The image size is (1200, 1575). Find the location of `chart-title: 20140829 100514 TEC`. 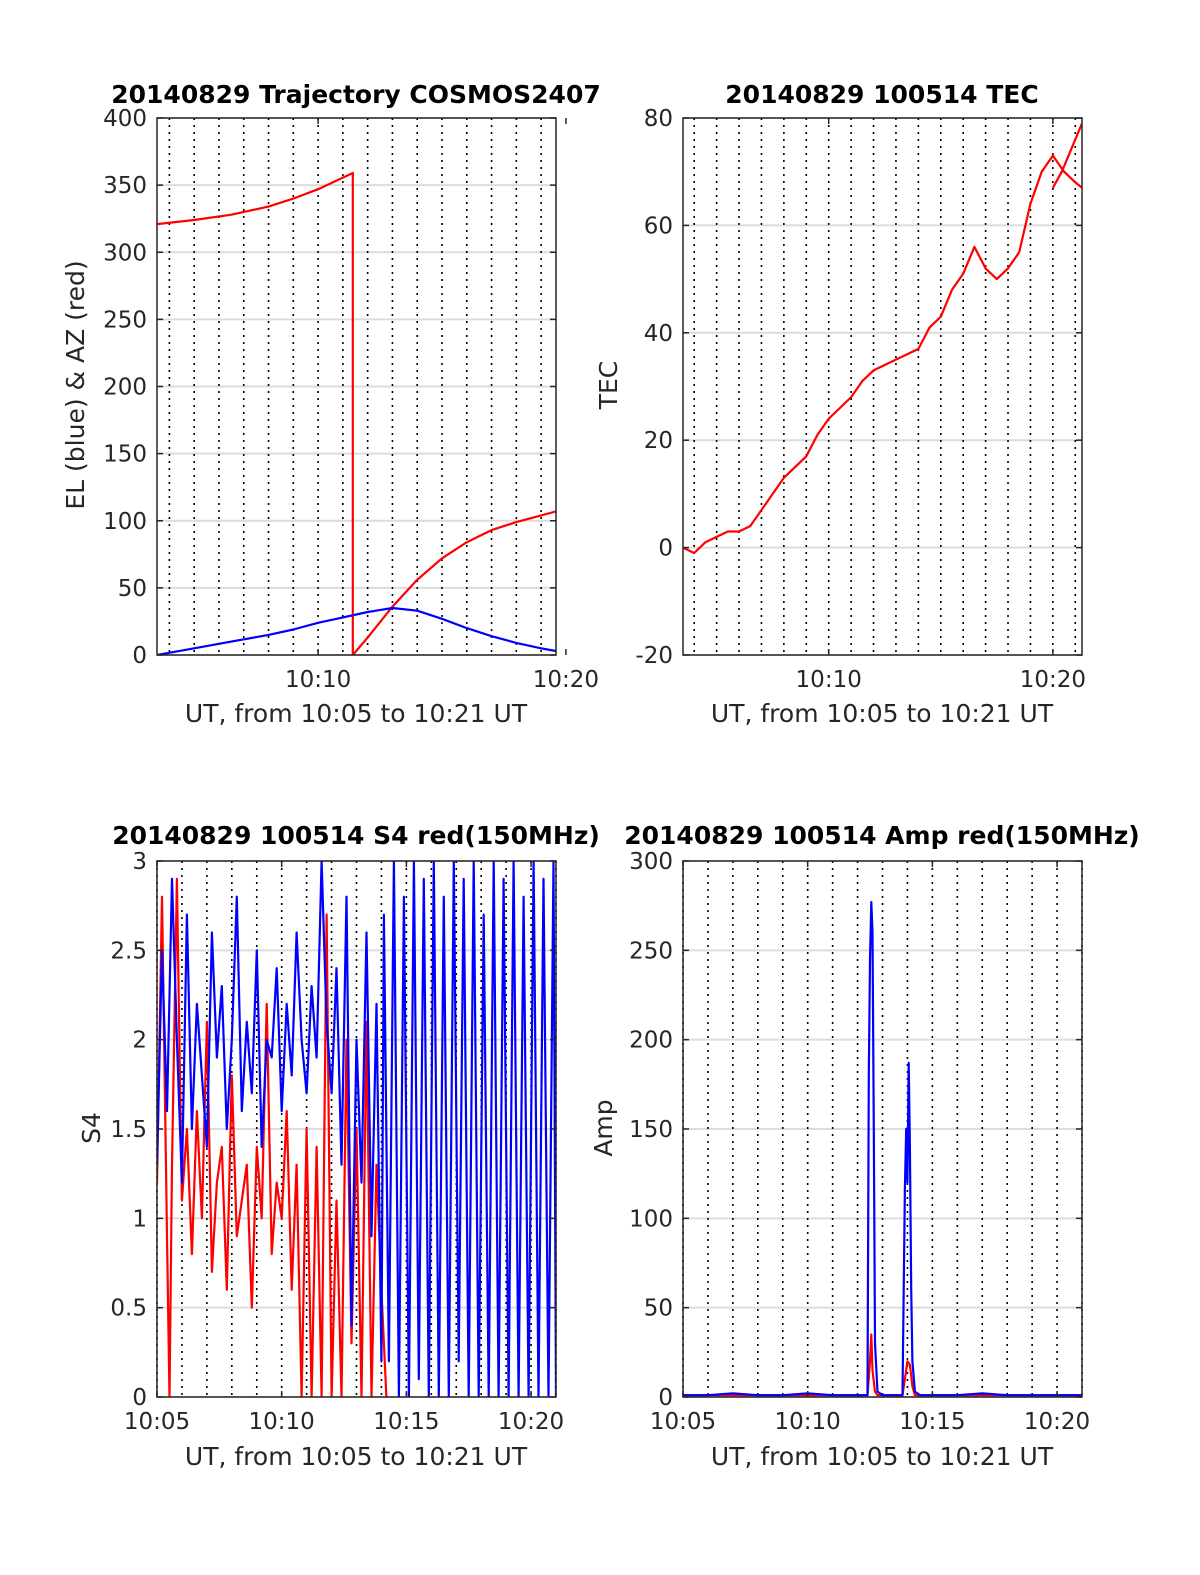

chart-title: 20140829 100514 TEC is located at coordinates (881, 94).